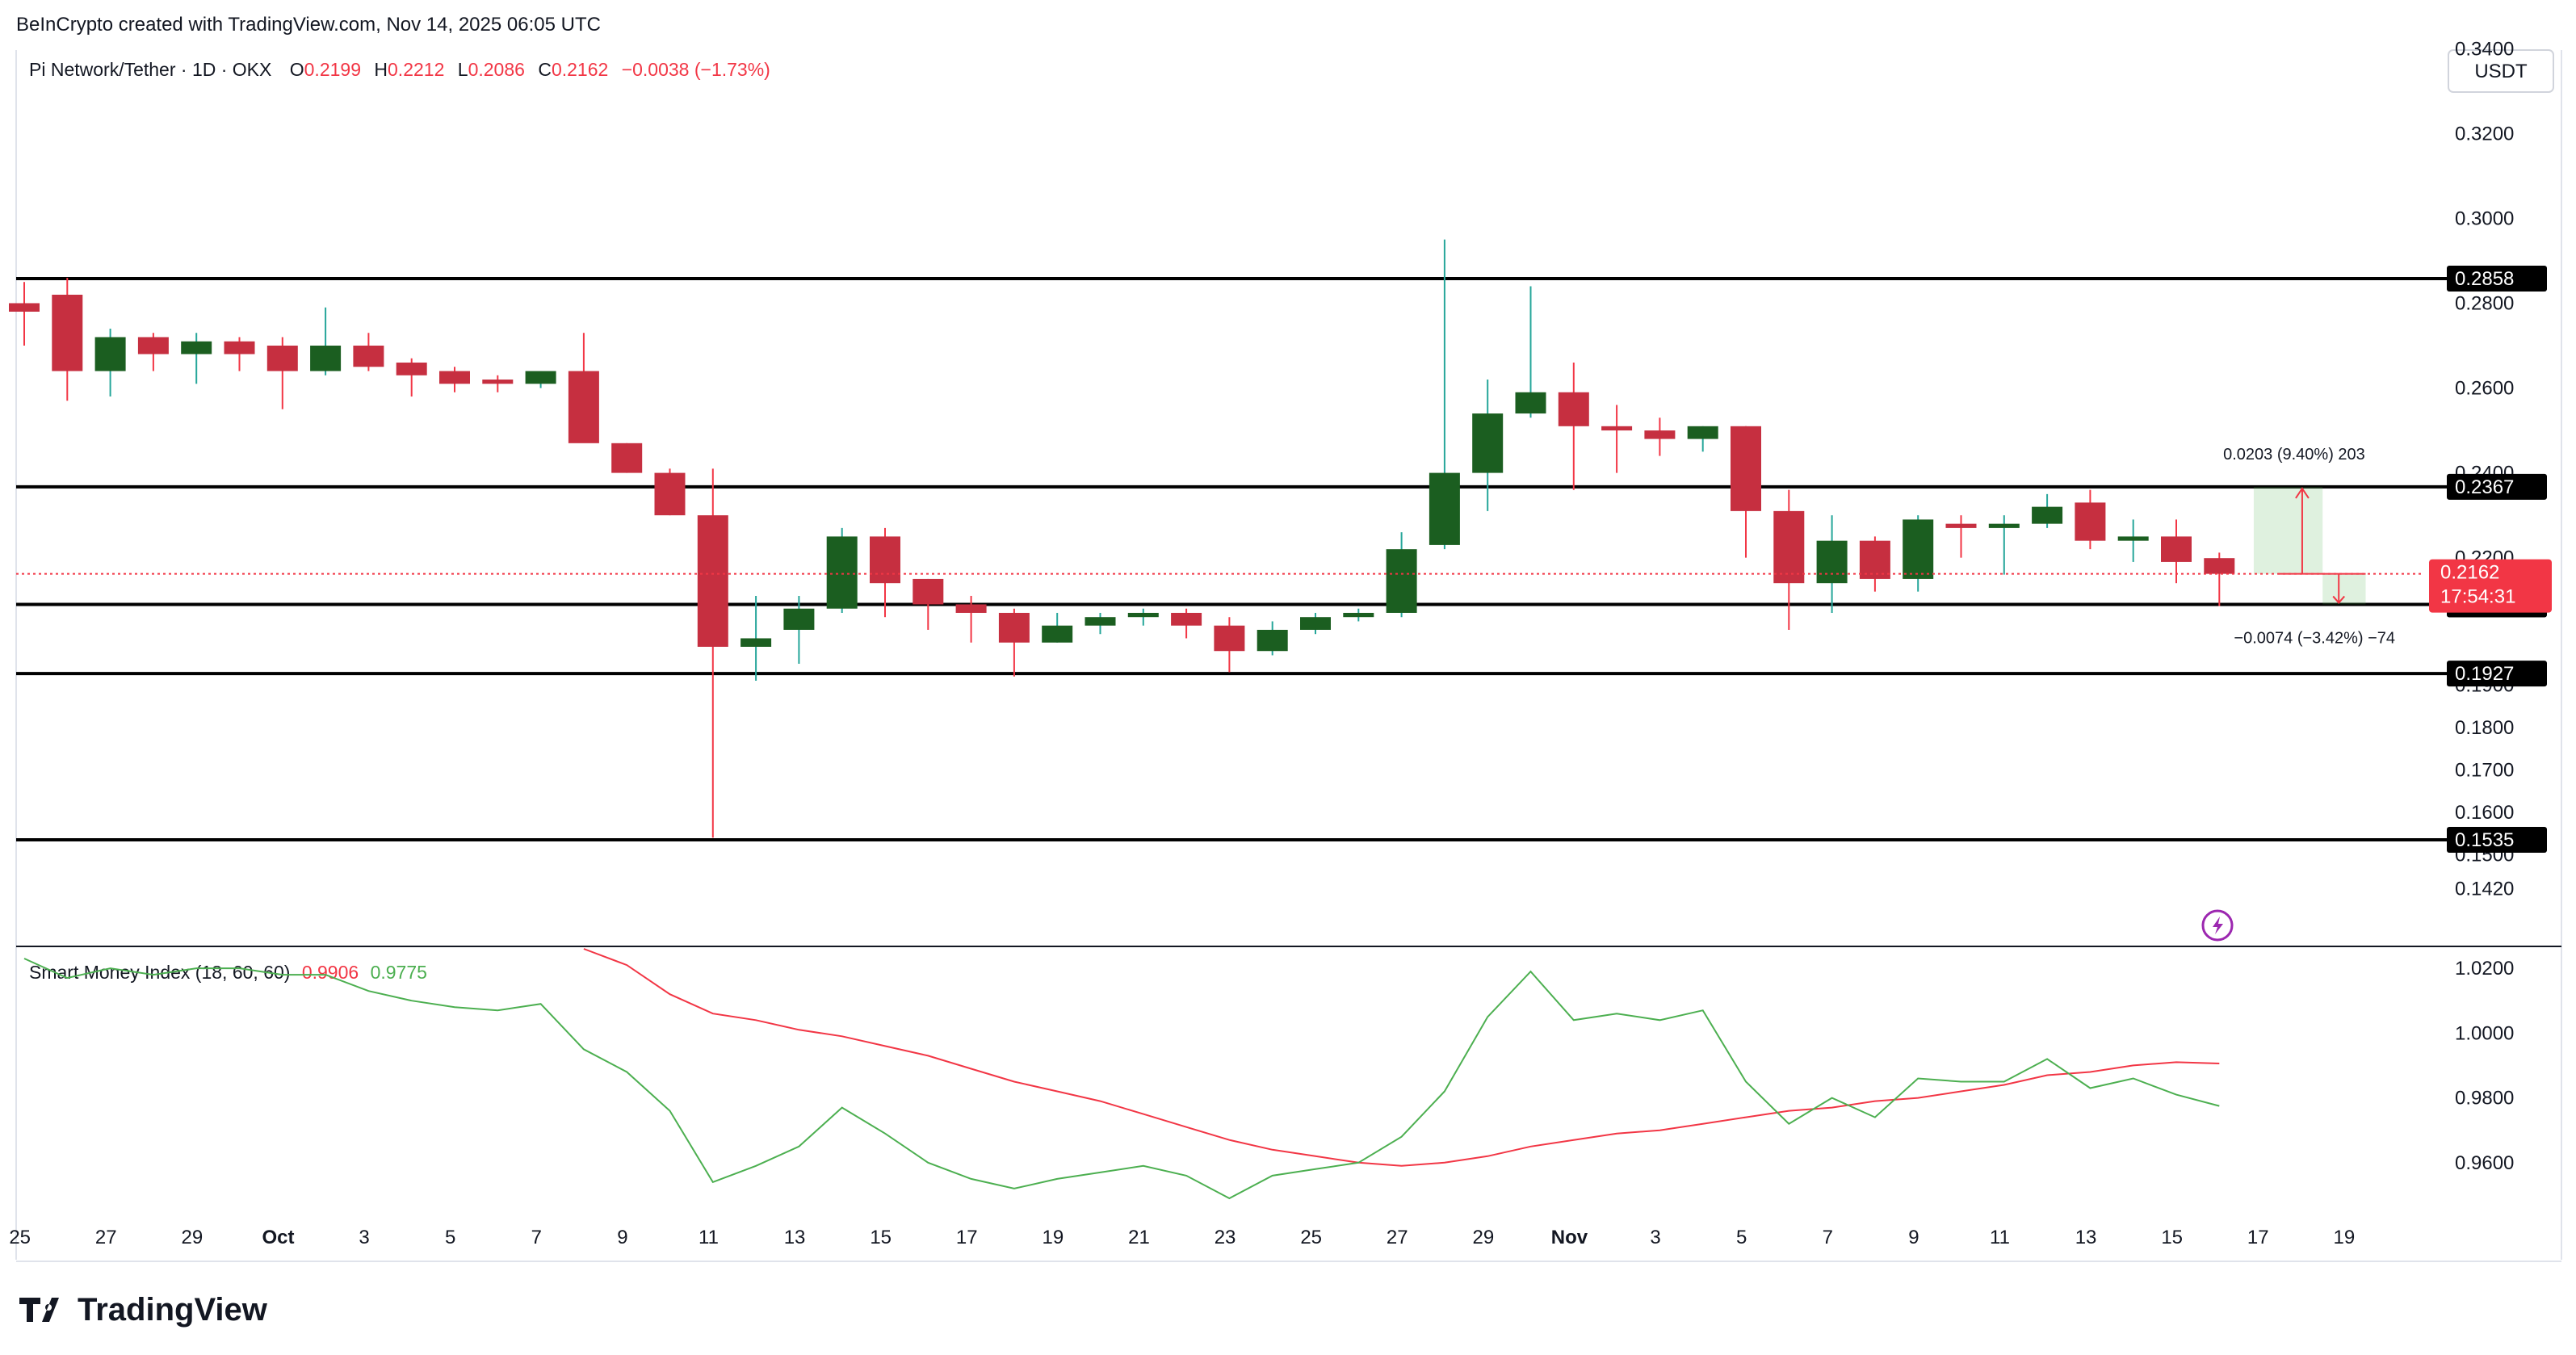 The width and height of the screenshot is (2576, 1355). What do you see at coordinates (2484, 813) in the screenshot?
I see `price-tick-label: 0.1600` at bounding box center [2484, 813].